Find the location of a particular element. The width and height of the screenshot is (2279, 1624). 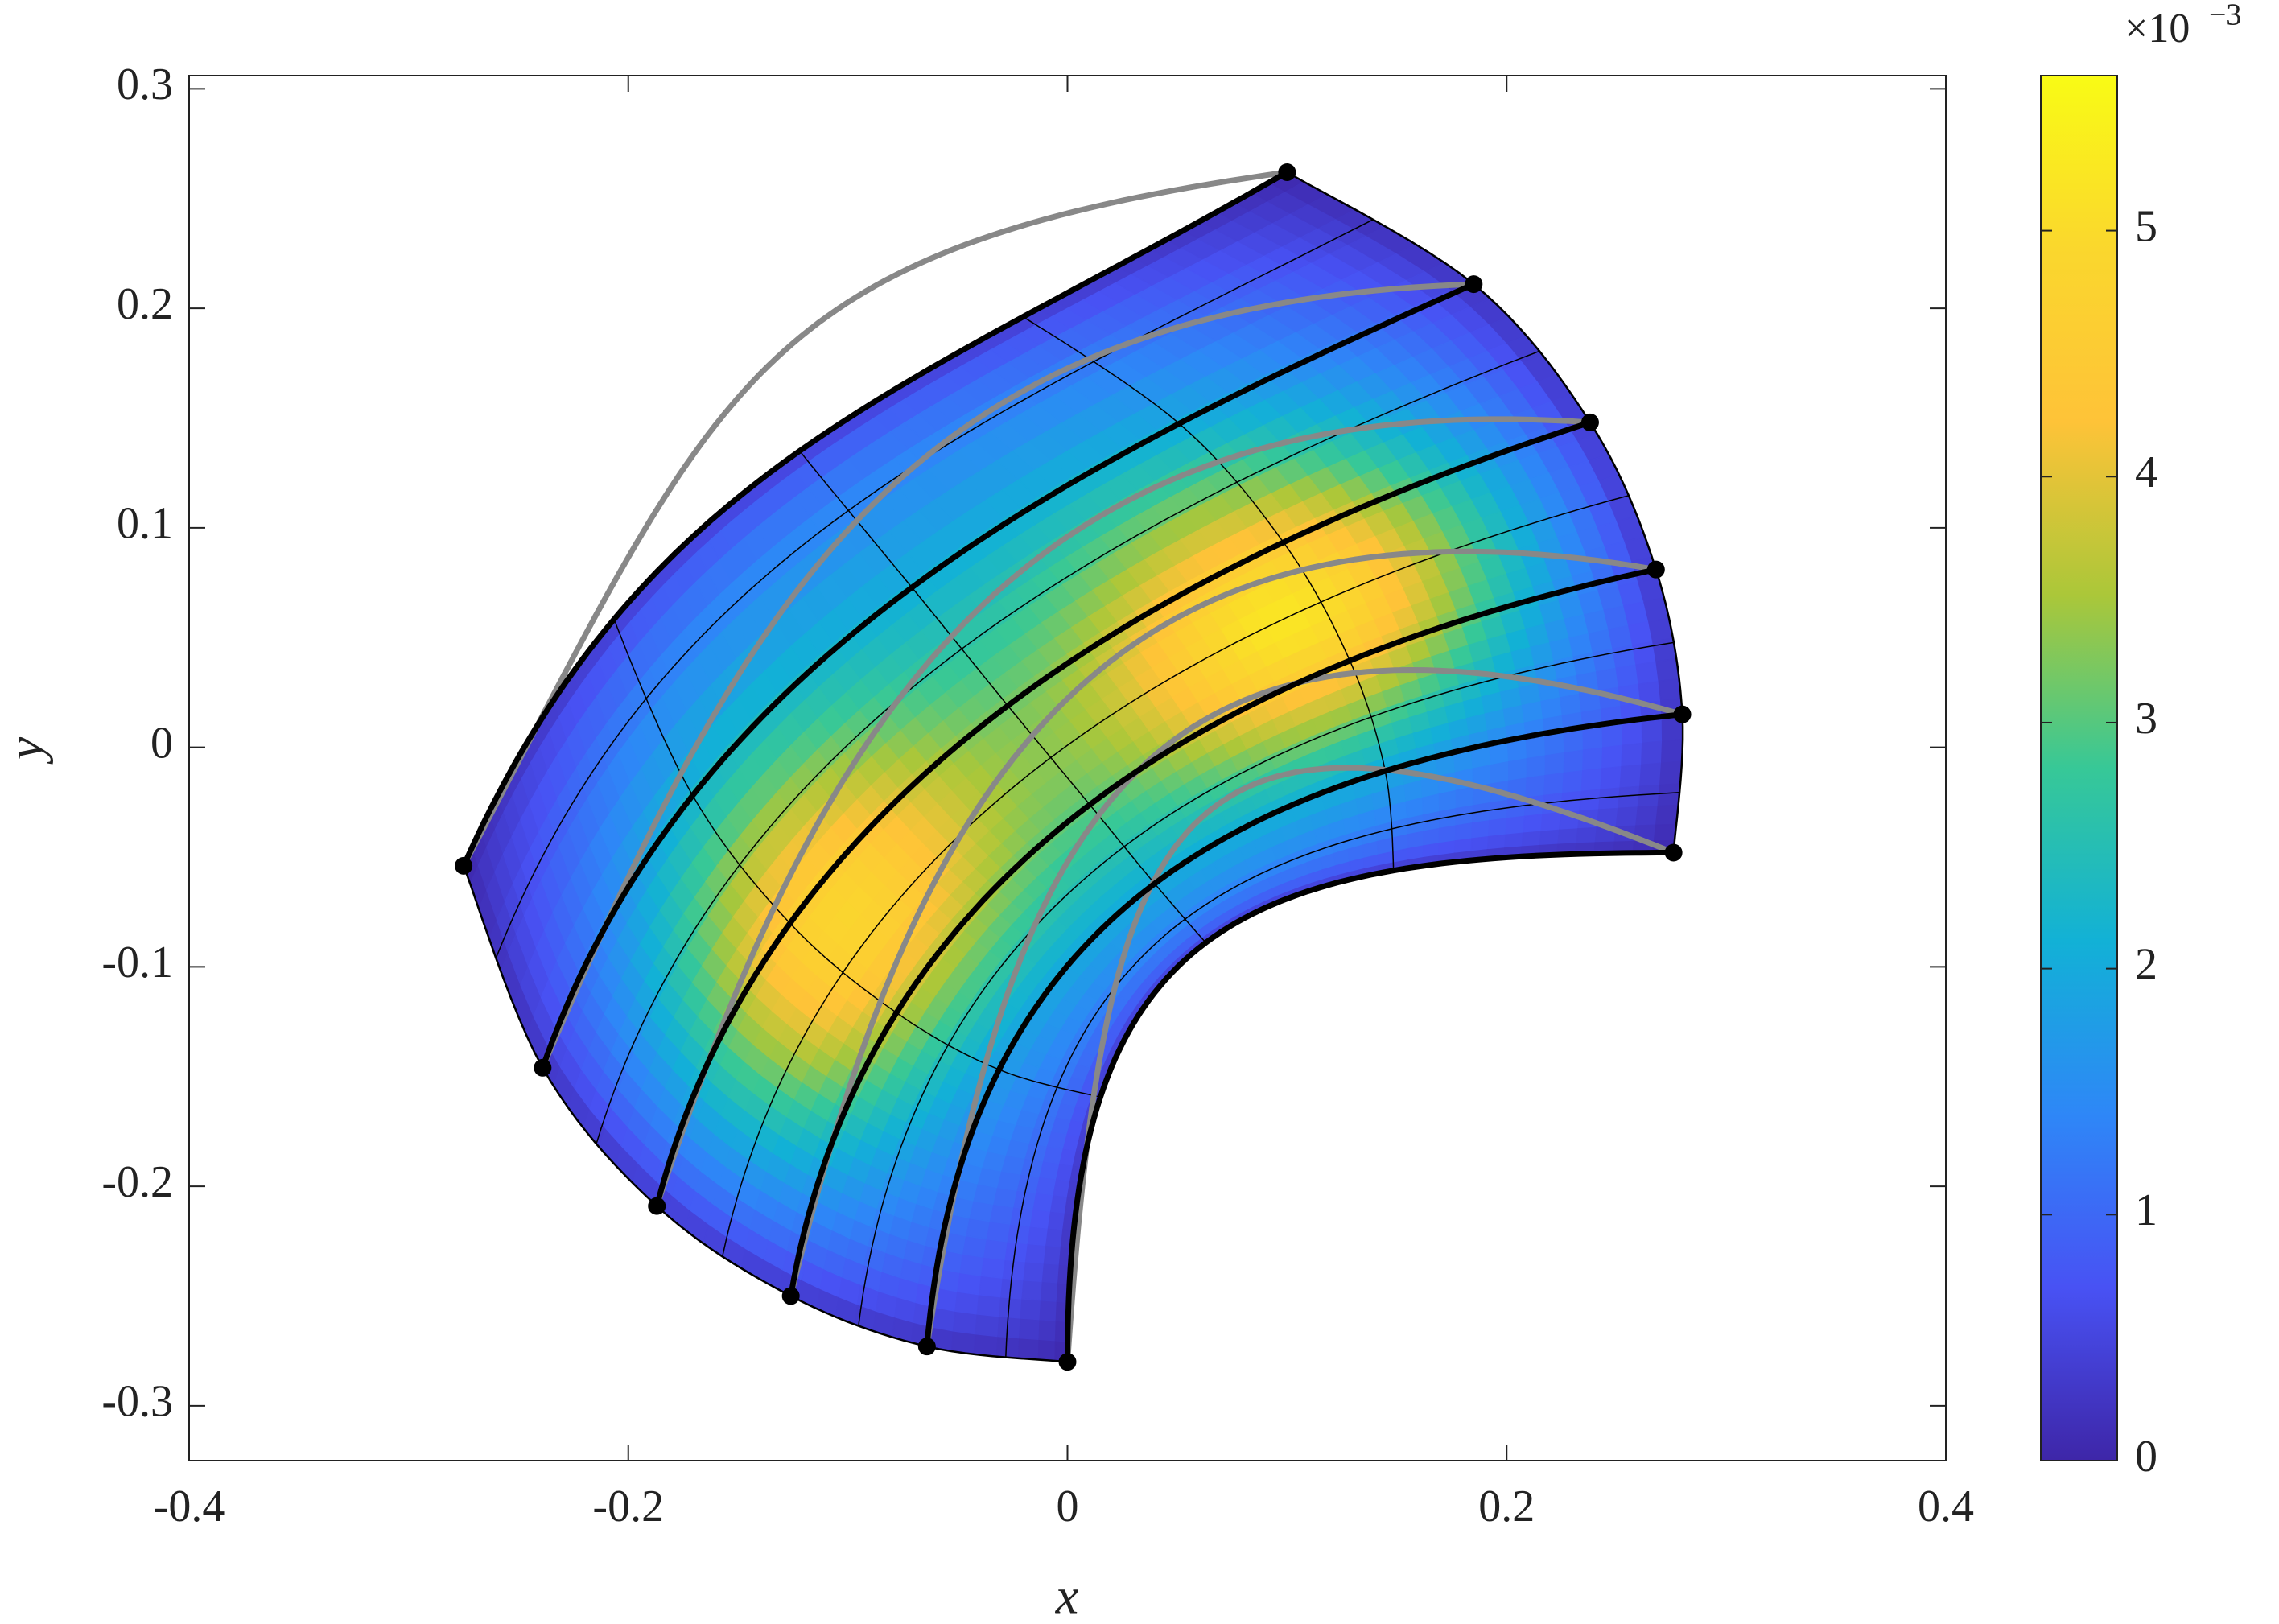

x-tick-label: 0.4 is located at coordinates (1946, 1506).